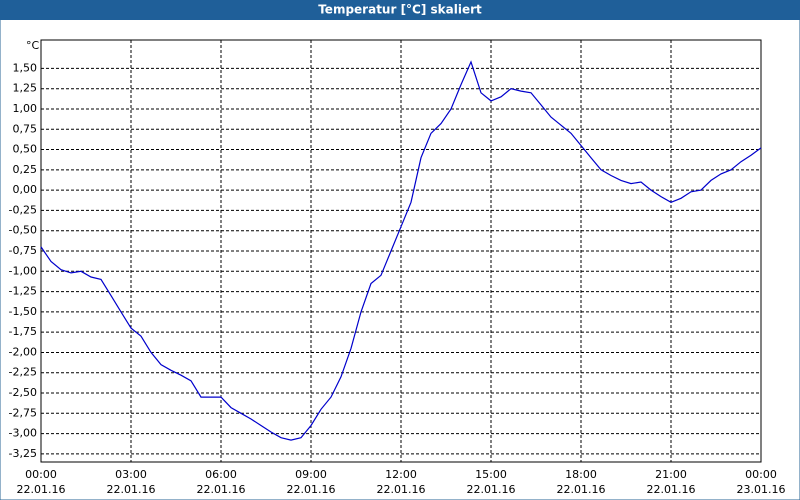  I want to click on x-tick-label: 06:00, so click(221, 474).